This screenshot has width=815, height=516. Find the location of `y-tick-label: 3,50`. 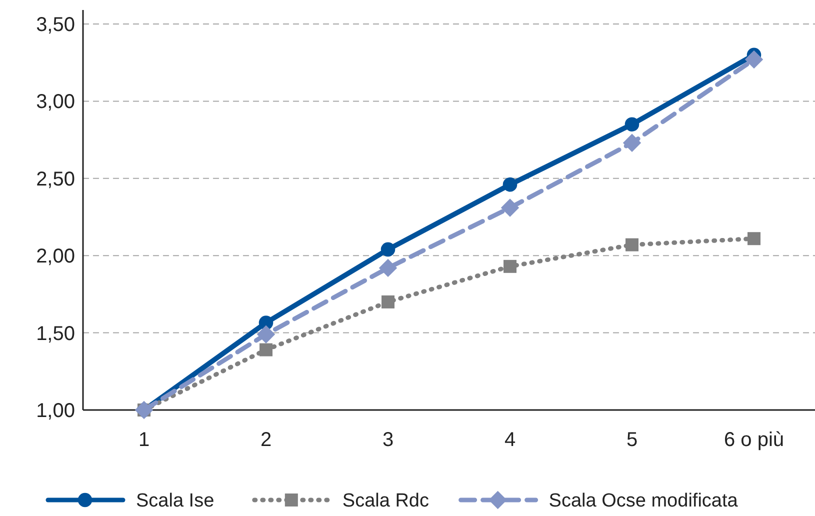

y-tick-label: 3,50 is located at coordinates (55, 25).